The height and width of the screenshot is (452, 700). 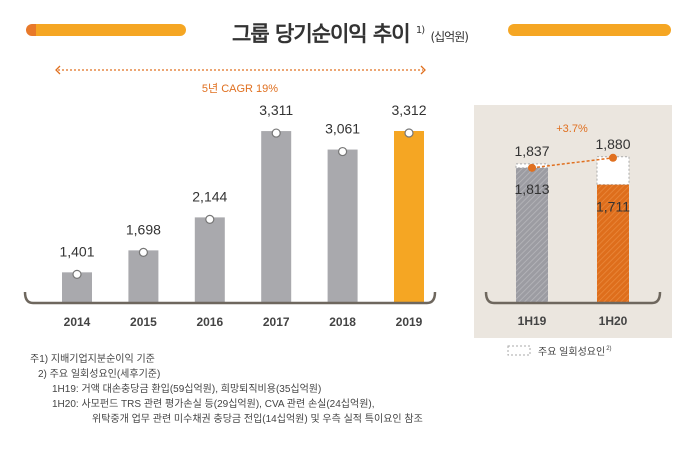 What do you see at coordinates (532, 321) in the screenshot?
I see `x-tick-1H19: 1H19` at bounding box center [532, 321].